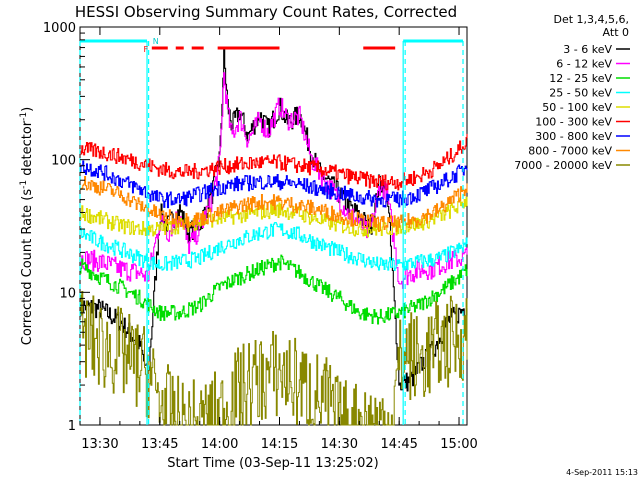  What do you see at coordinates (602, 472) in the screenshot?
I see `timestamp: 4-Sep-2011 15:13` at bounding box center [602, 472].